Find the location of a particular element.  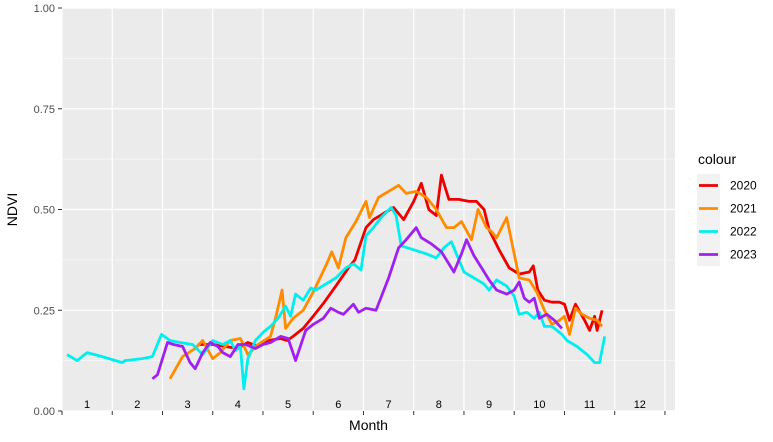

month-label: 4 is located at coordinates (238, 405).